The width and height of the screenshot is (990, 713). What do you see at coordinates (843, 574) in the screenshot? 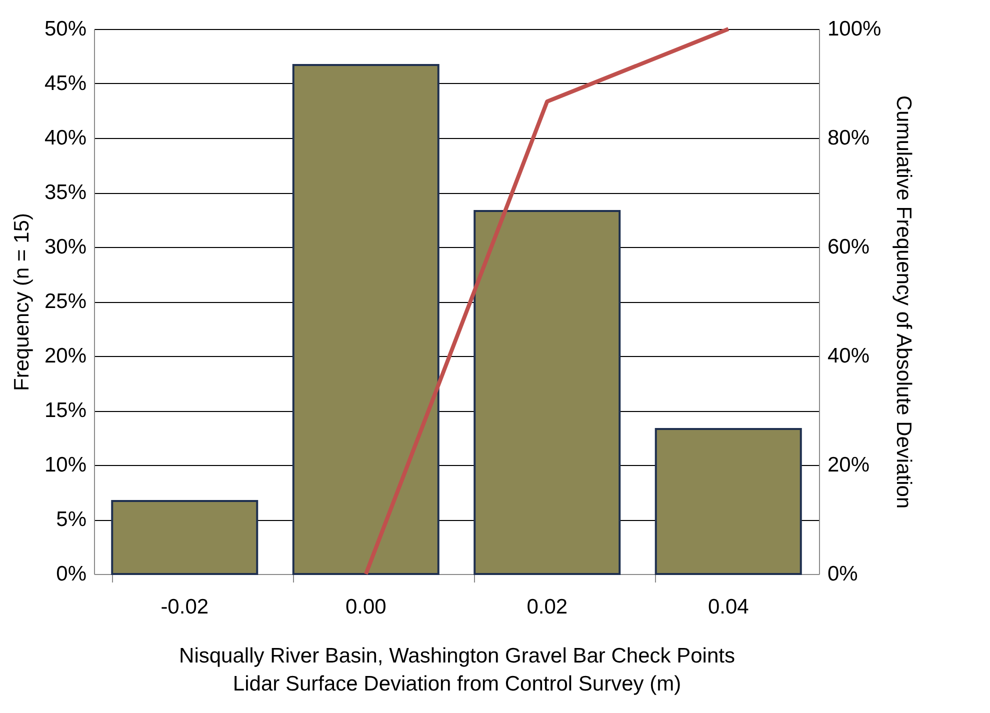
I see `y2-tick-label: 0%` at bounding box center [843, 574].